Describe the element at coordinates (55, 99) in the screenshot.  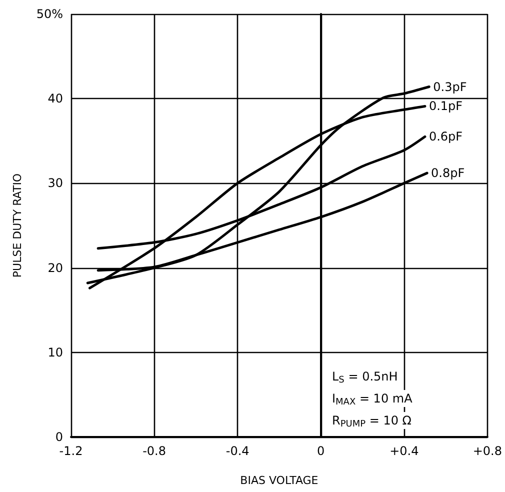
I see `y-tick-label: 40` at that location.